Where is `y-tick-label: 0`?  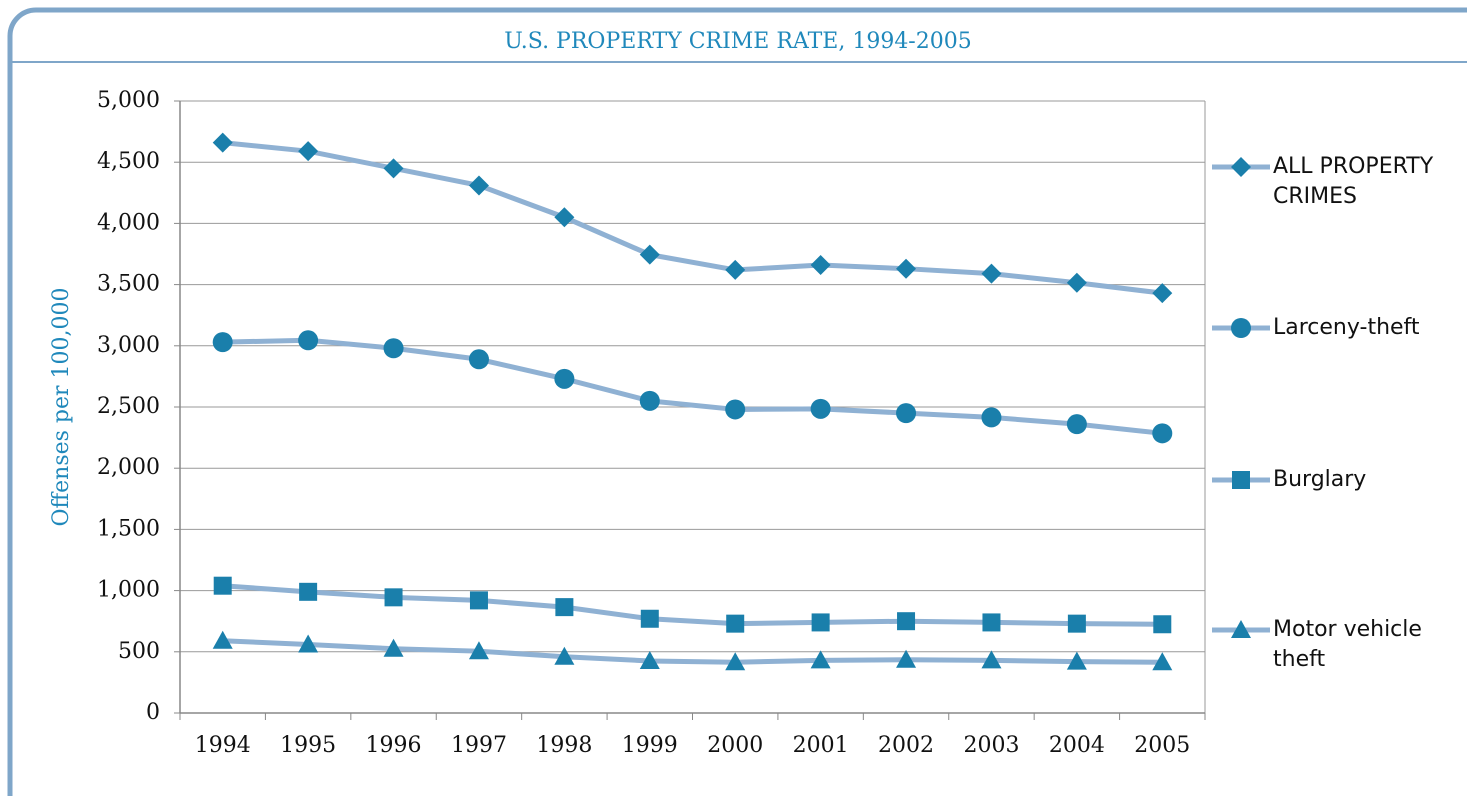
y-tick-label: 0 is located at coordinates (153, 712).